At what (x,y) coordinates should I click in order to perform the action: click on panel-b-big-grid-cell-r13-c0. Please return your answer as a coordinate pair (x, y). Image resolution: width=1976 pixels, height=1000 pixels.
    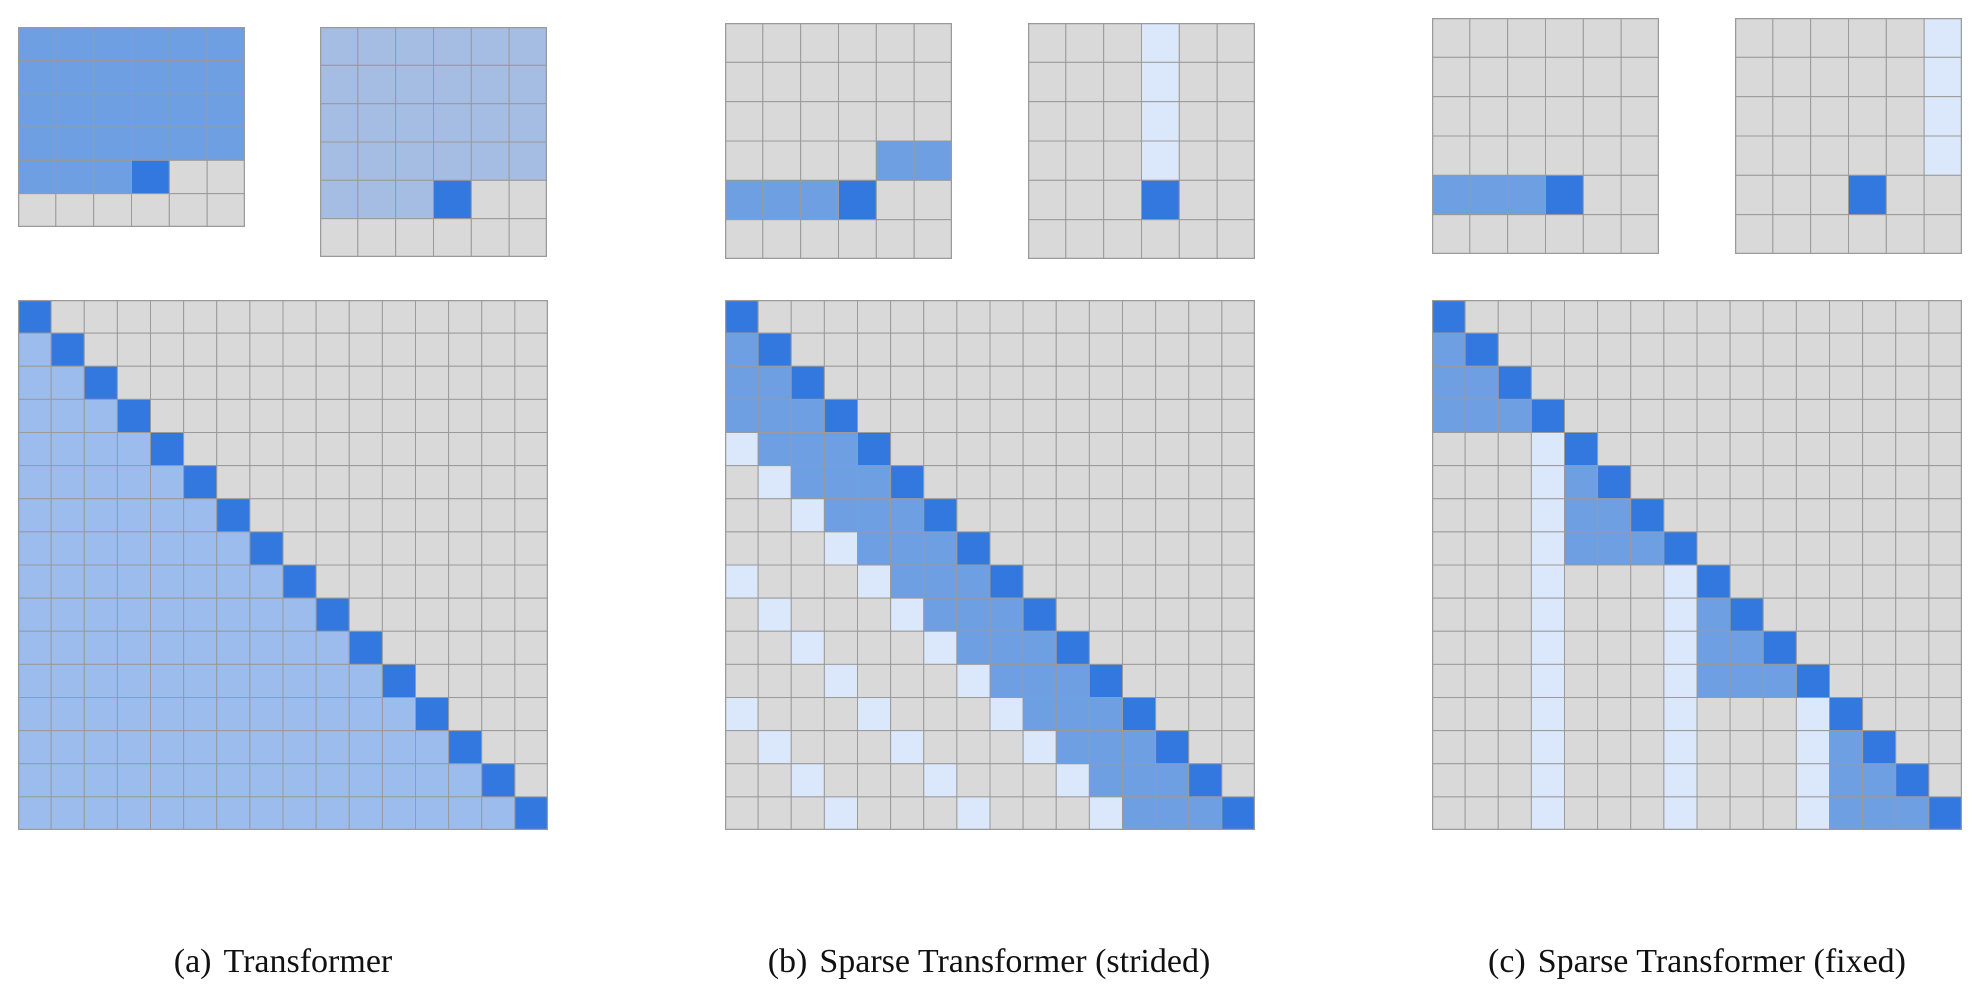
    Looking at the image, I should click on (742, 747).